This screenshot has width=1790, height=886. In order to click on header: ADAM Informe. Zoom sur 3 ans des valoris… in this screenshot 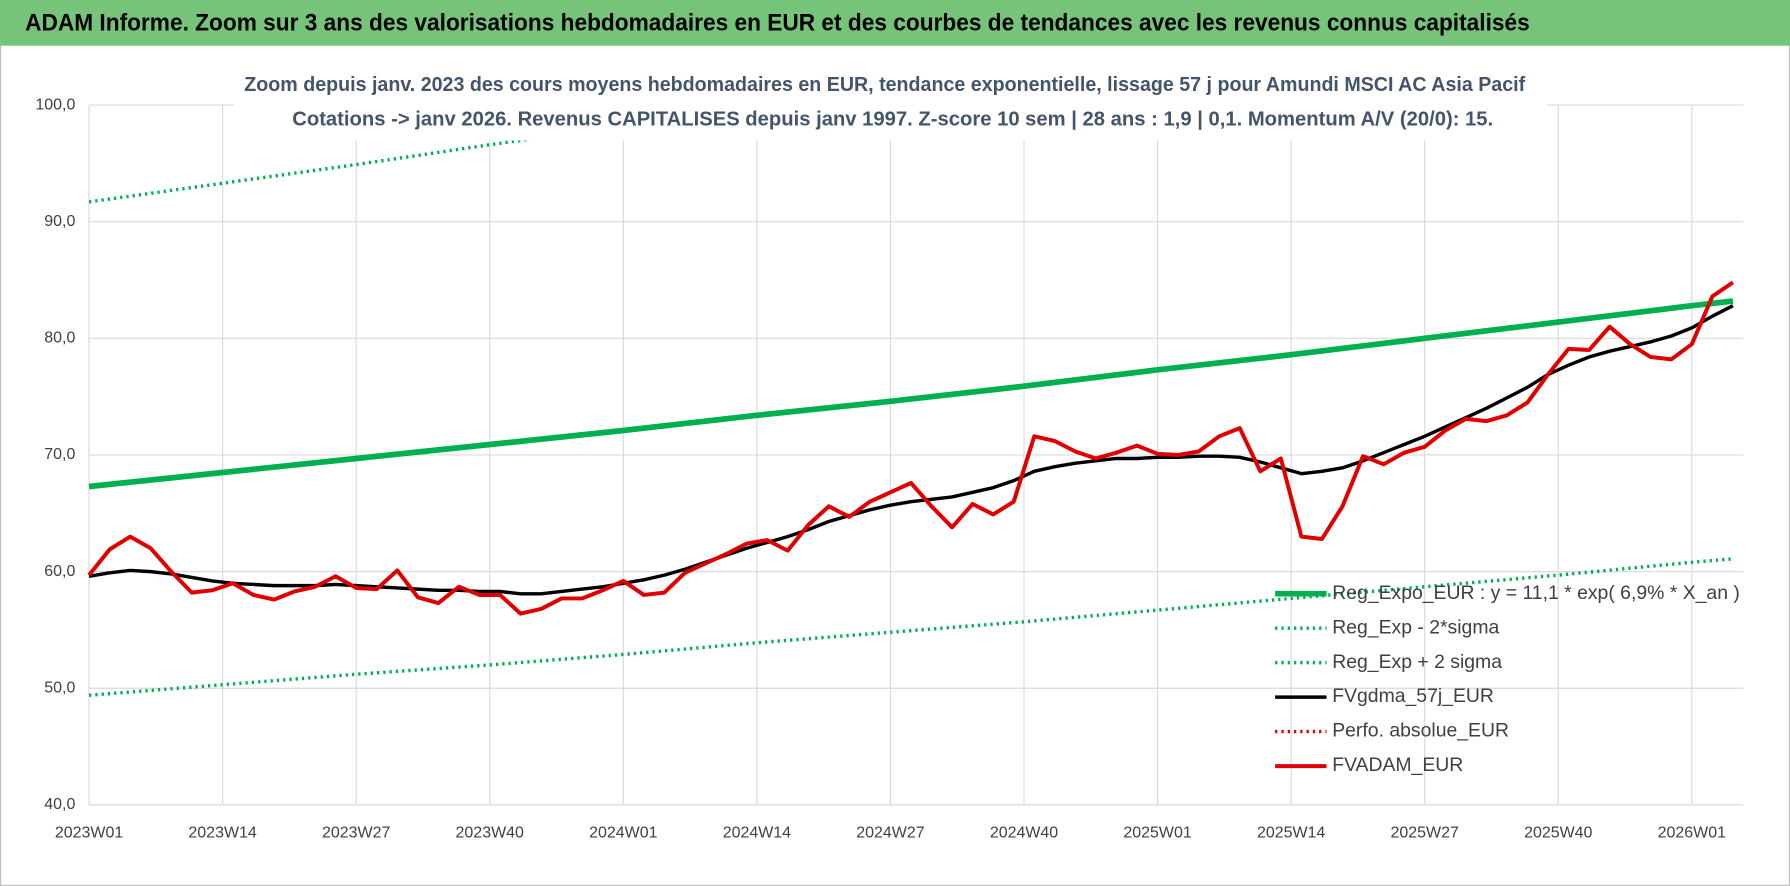, I will do `click(777, 22)`.